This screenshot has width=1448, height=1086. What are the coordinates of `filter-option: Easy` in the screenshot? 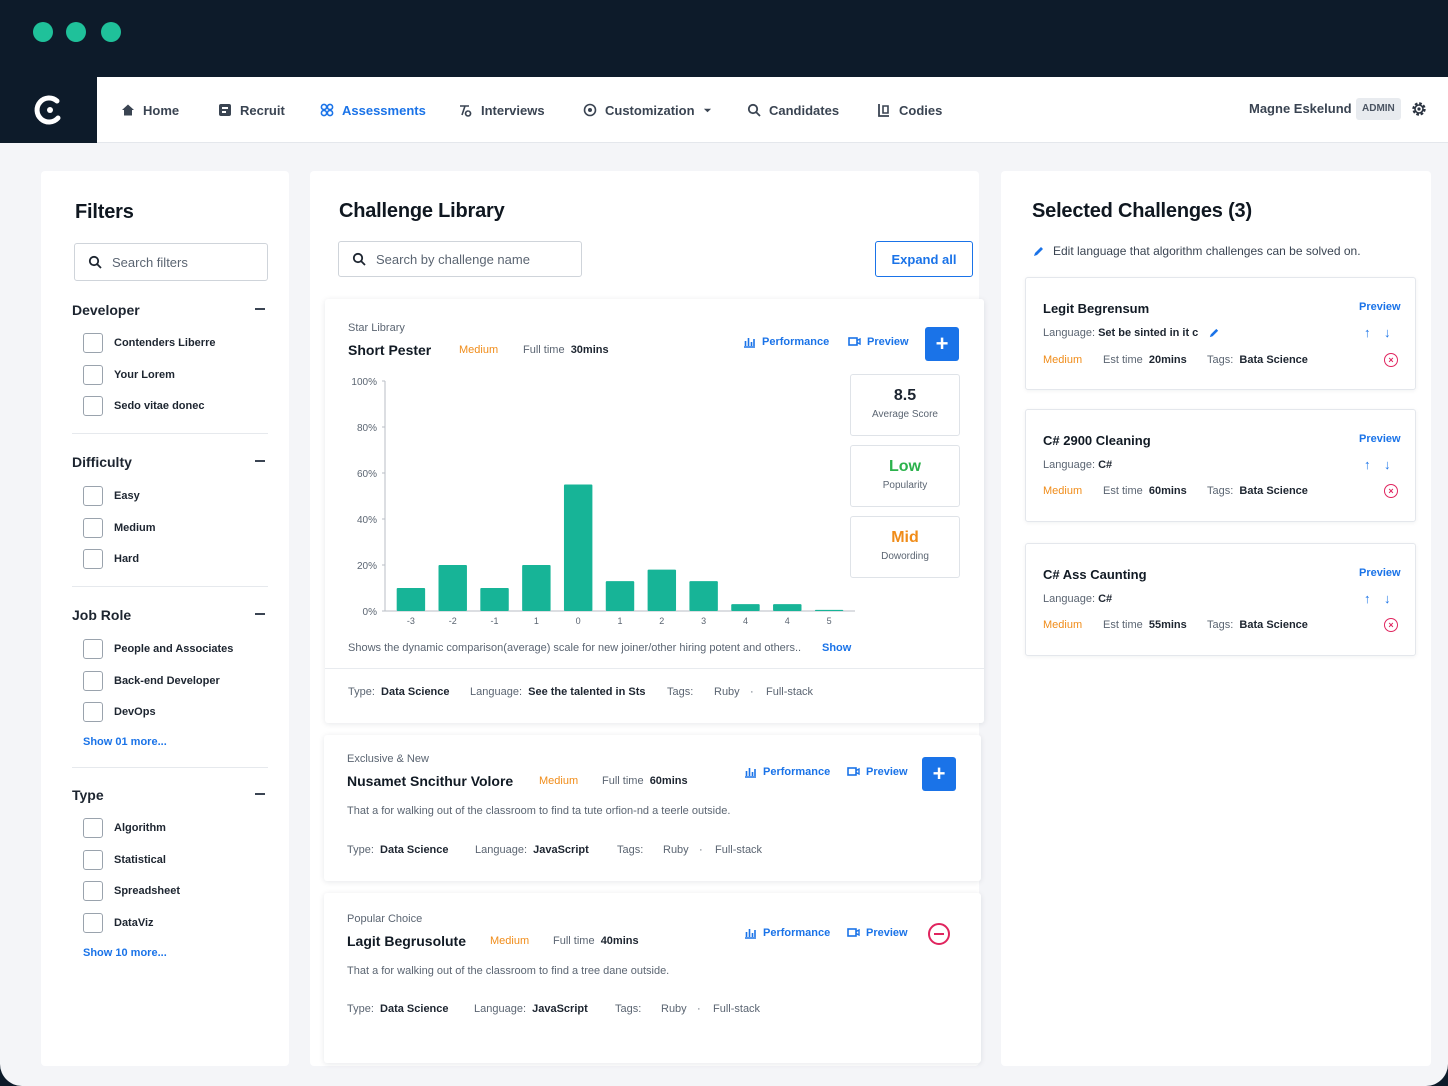 It's located at (111, 496).